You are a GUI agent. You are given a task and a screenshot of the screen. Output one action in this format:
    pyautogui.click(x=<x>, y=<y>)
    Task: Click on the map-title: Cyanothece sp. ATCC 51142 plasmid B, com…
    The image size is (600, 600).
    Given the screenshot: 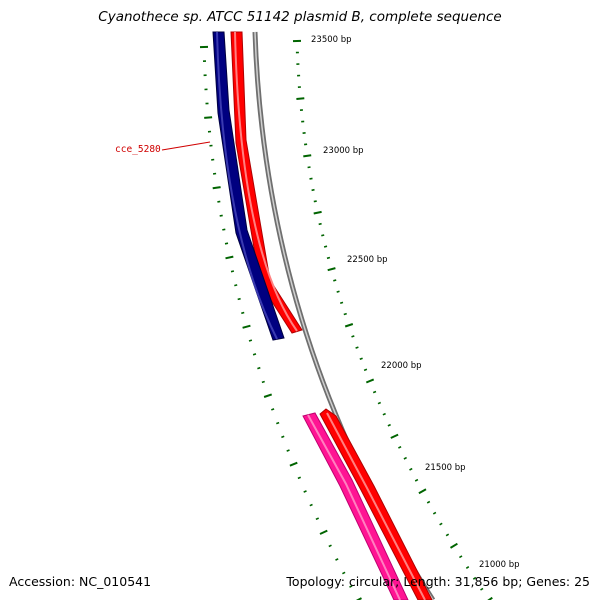 What is the action you would take?
    pyautogui.click(x=300, y=17)
    